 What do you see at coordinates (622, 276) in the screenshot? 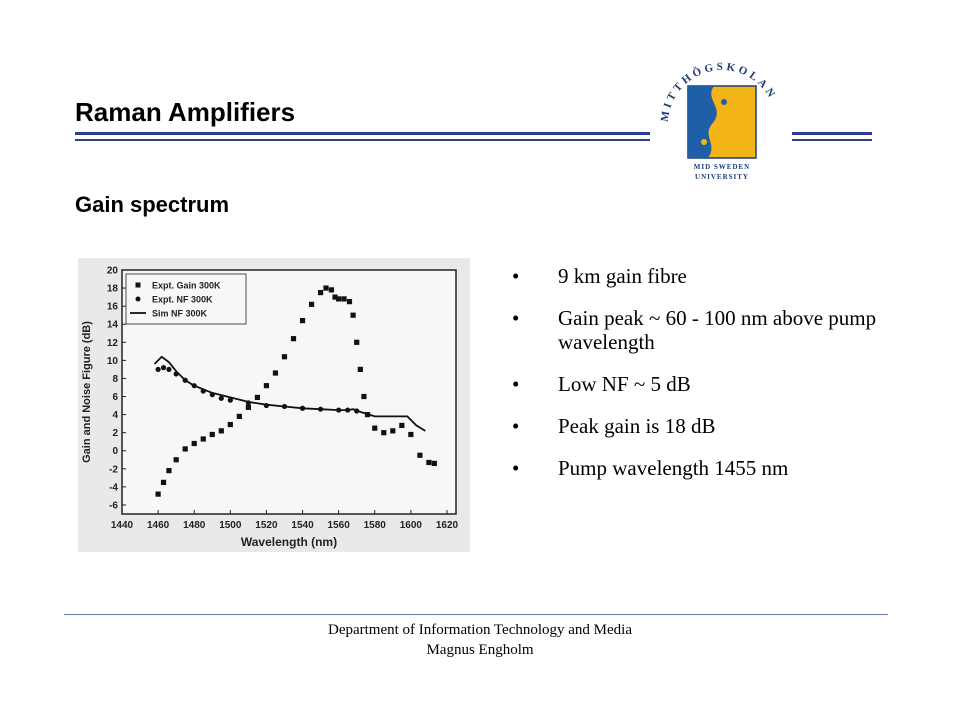
I see `bullet-text: 9 km gain fibre` at bounding box center [622, 276].